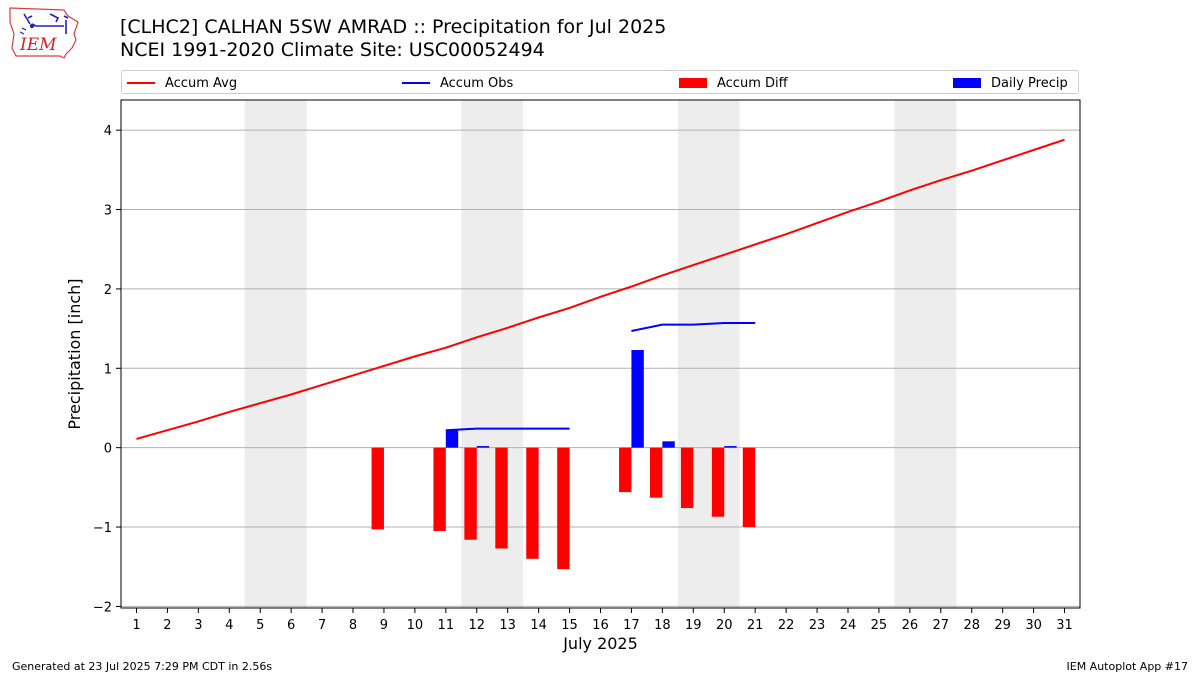  I want to click on legend-label-daily-precip: Daily Precip, so click(1029, 83).